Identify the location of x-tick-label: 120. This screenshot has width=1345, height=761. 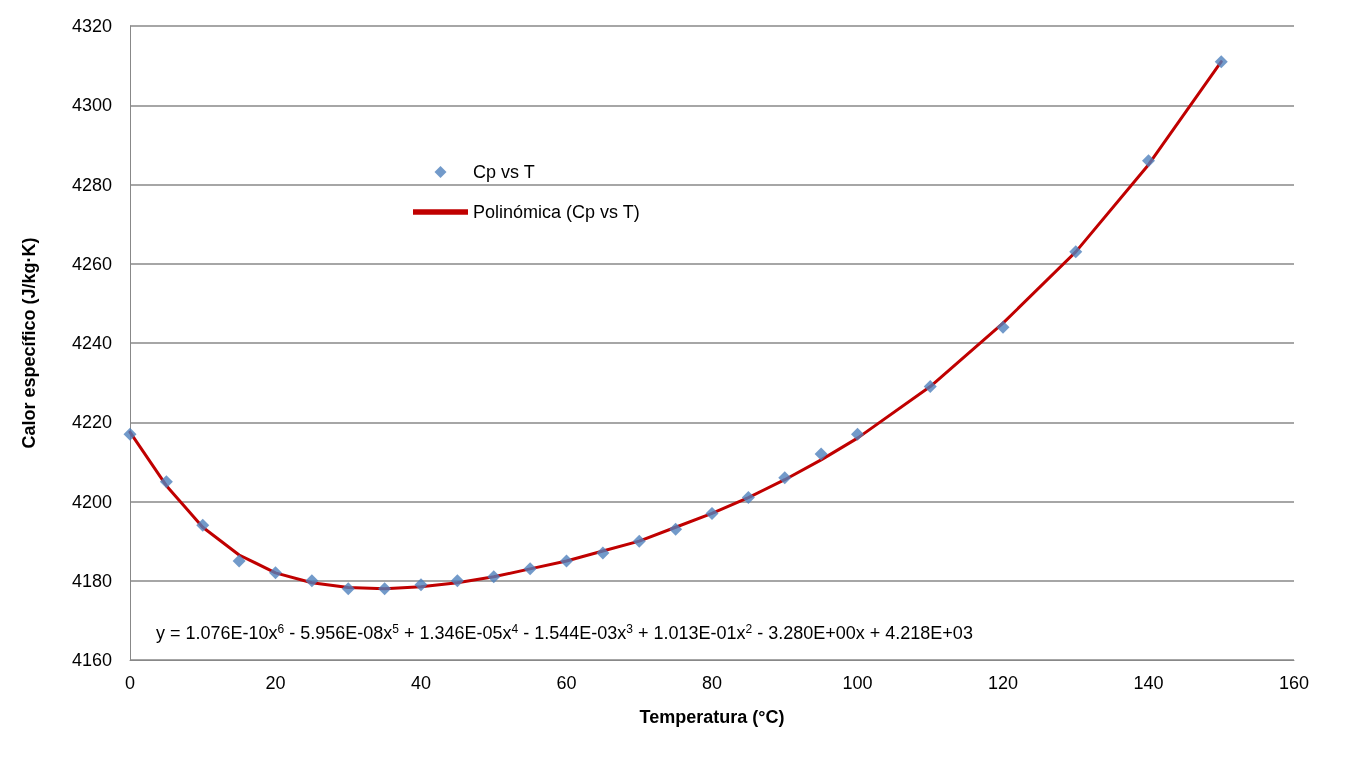
(1003, 683).